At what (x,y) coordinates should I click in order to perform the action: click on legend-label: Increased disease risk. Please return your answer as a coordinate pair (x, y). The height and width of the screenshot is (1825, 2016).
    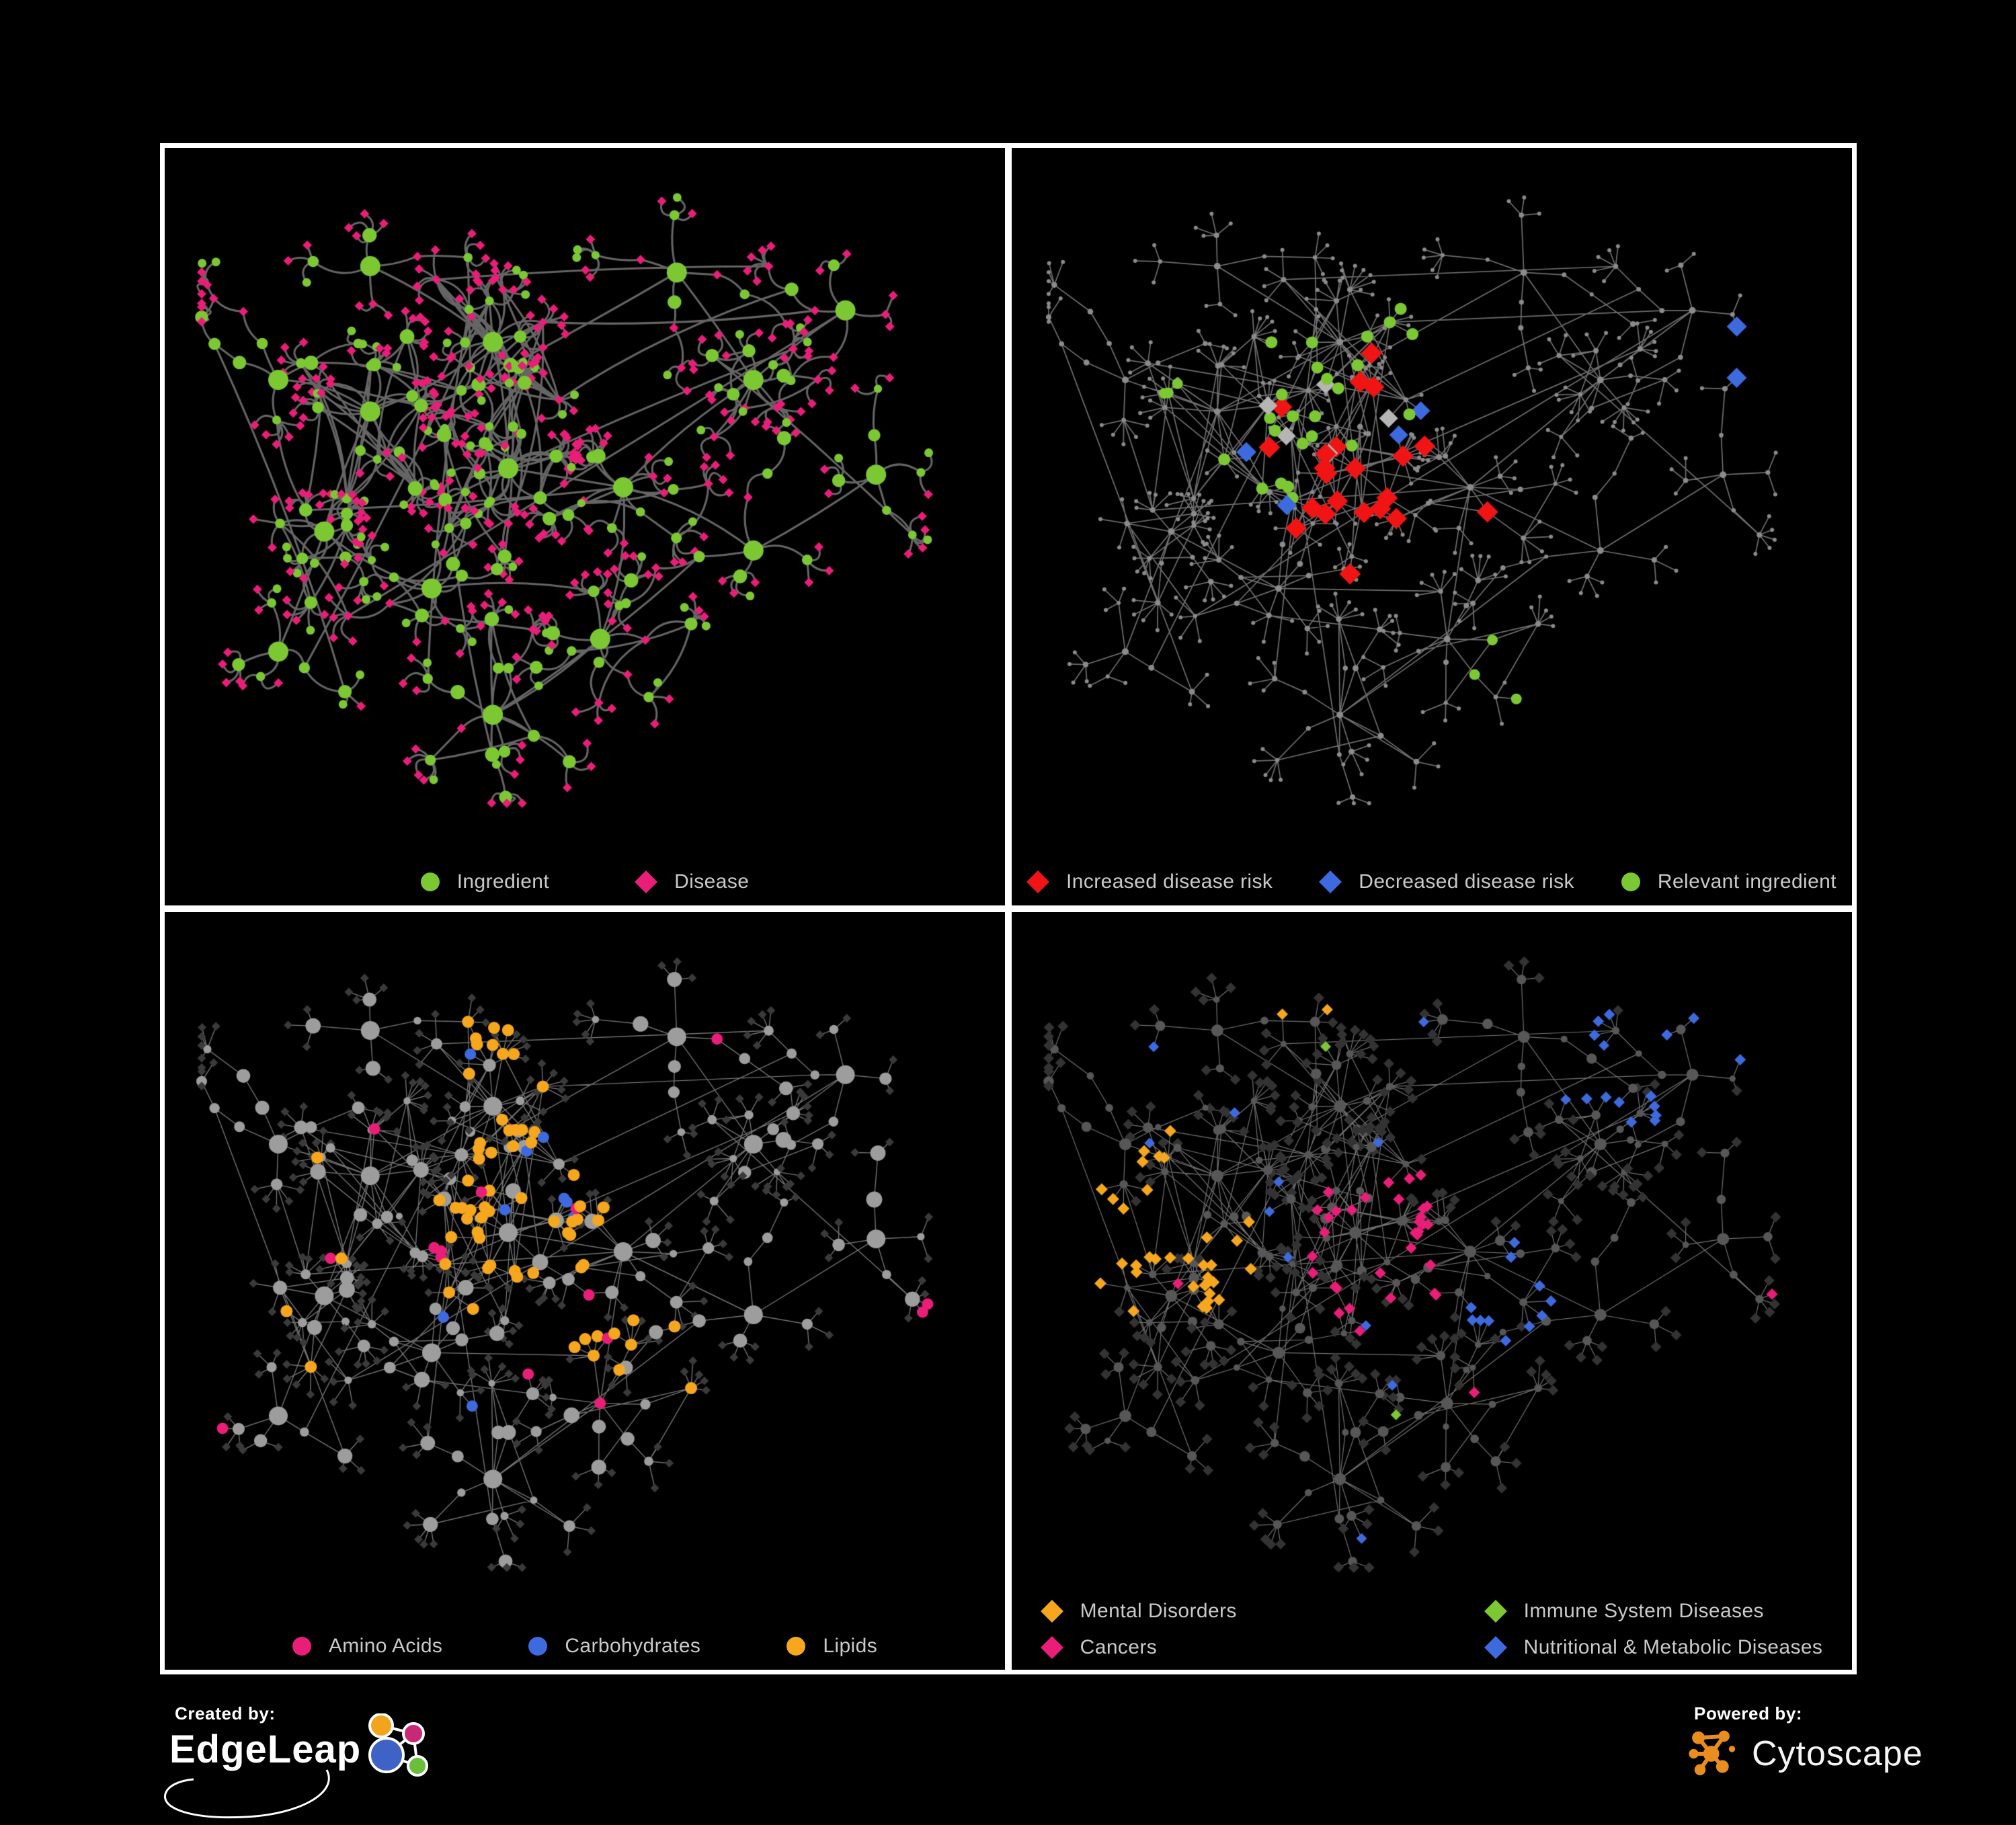
    Looking at the image, I should click on (1169, 881).